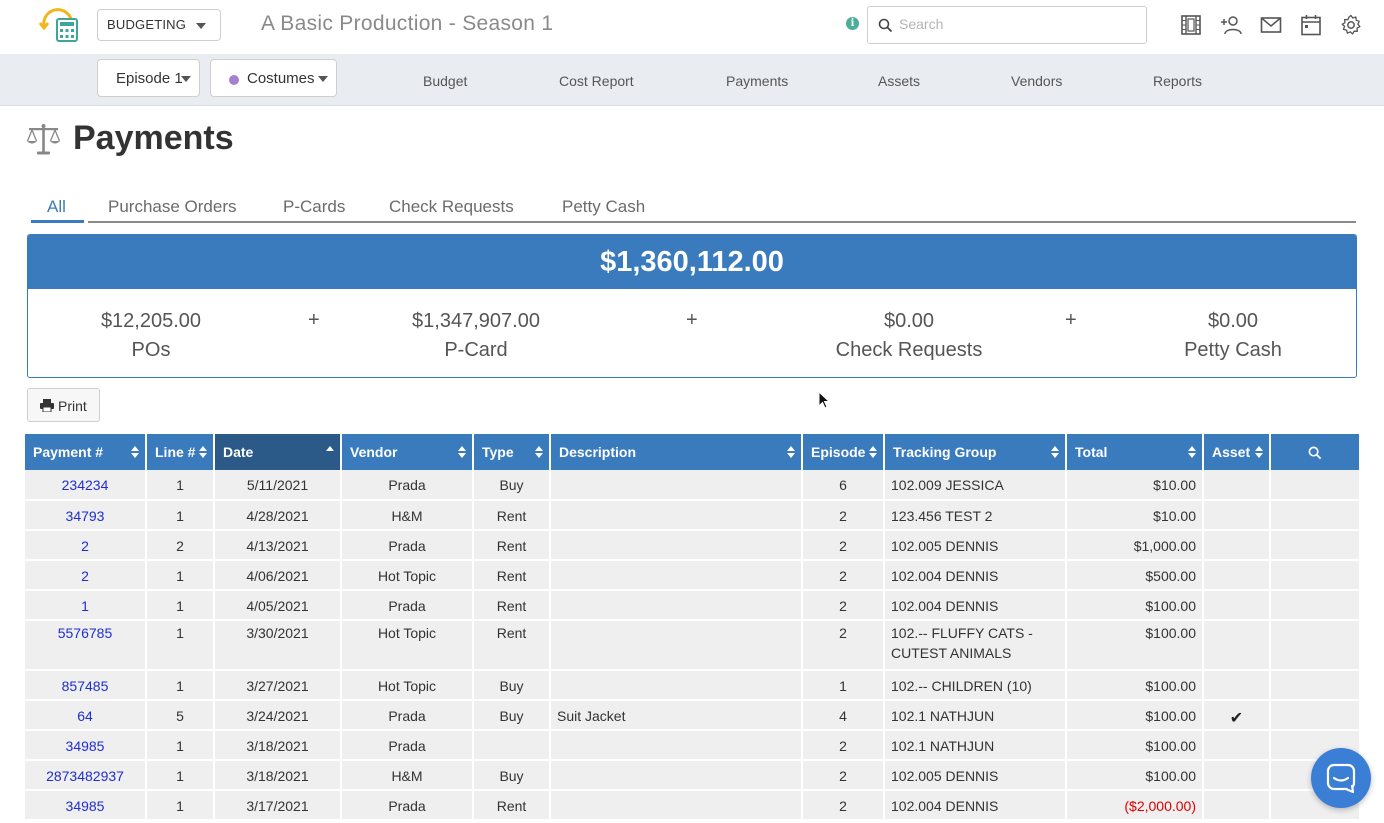 This screenshot has height=823, width=1384. What do you see at coordinates (1351, 25) in the screenshot?
I see `gear-icon` at bounding box center [1351, 25].